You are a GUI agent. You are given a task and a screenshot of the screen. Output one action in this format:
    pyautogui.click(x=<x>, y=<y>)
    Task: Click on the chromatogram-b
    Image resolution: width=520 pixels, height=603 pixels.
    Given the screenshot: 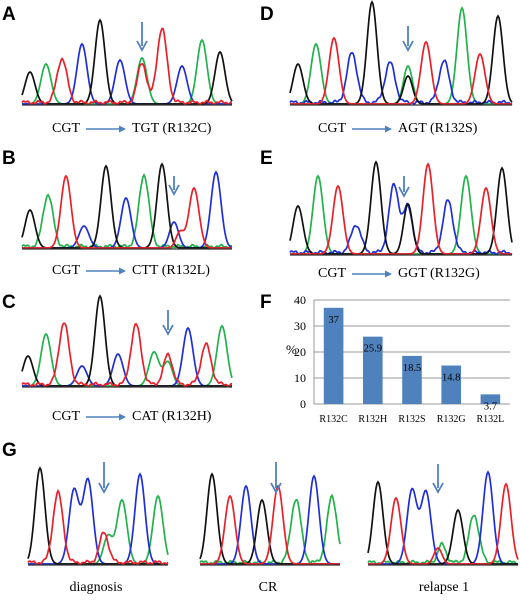 What is the action you would take?
    pyautogui.click(x=127, y=206)
    